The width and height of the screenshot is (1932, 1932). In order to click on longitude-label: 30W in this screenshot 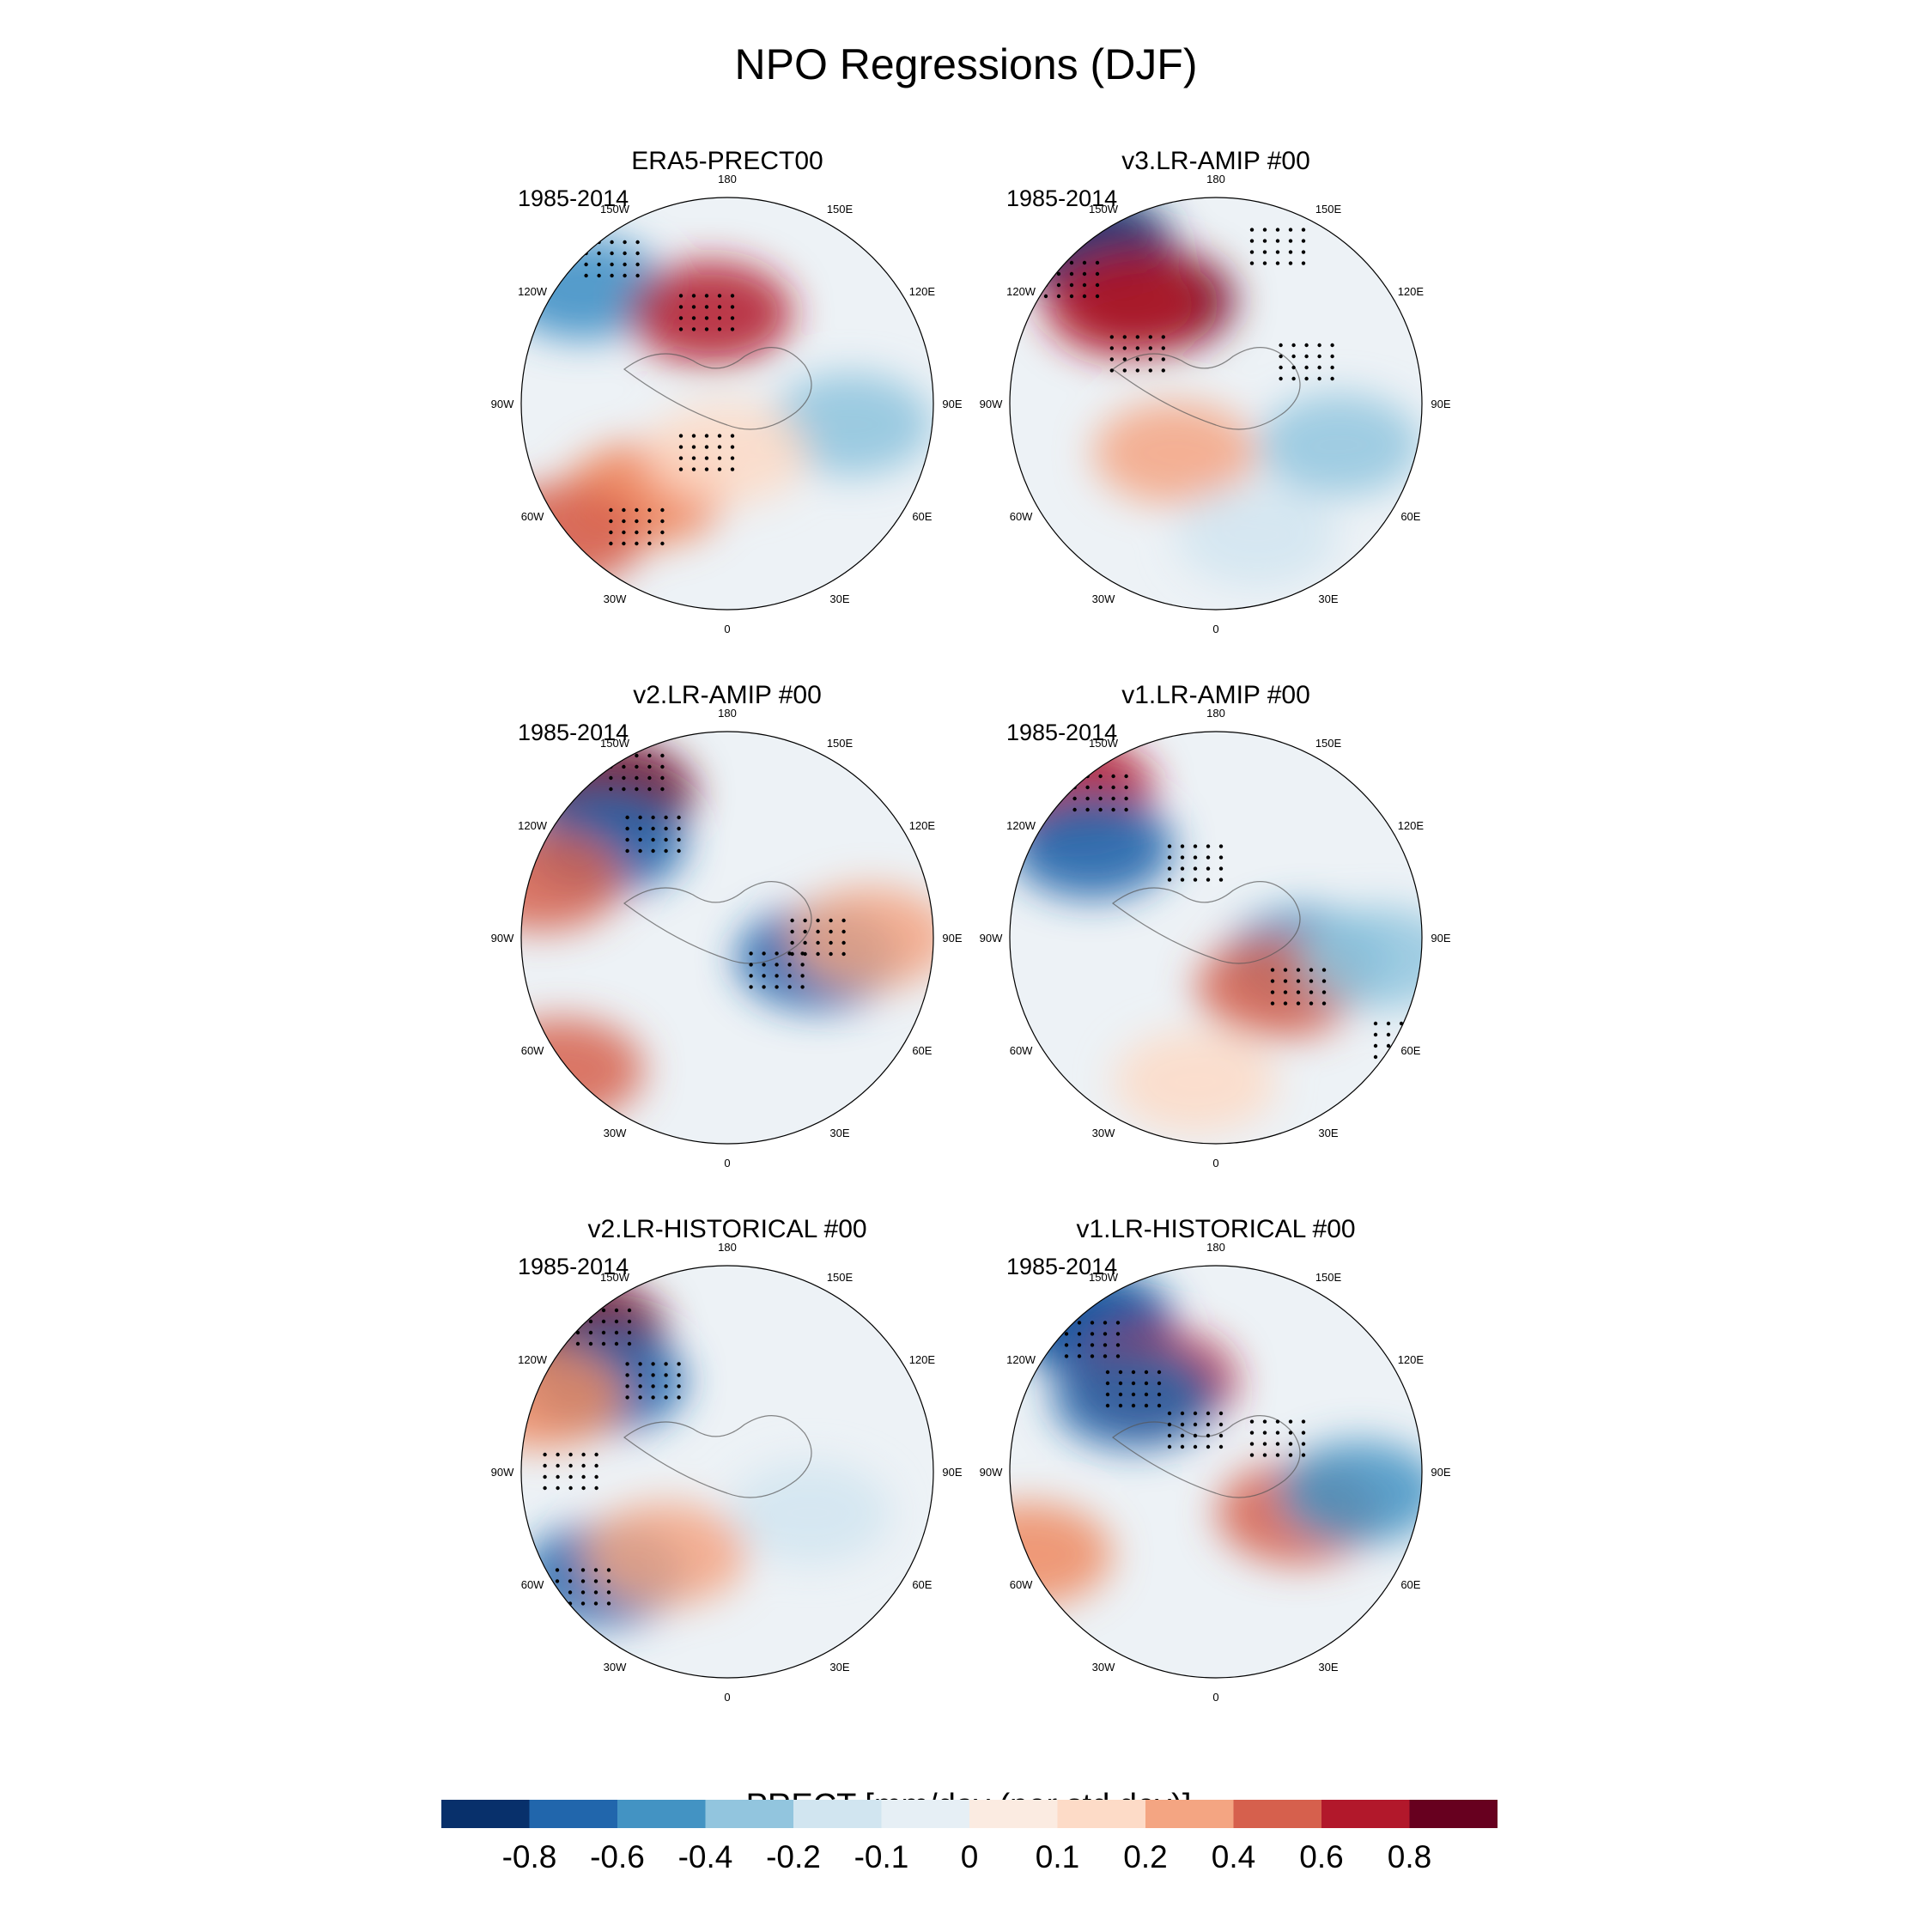, I will do `click(1103, 1133)`.